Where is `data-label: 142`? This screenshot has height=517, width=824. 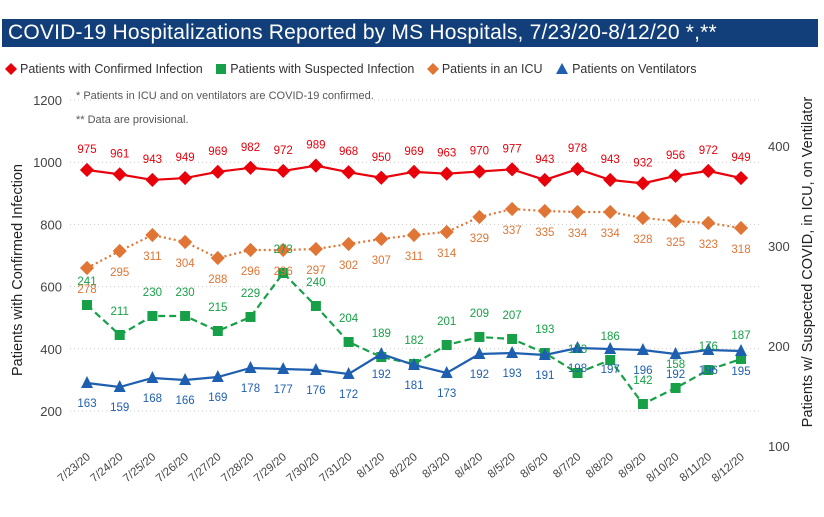 data-label: 142 is located at coordinates (642, 381).